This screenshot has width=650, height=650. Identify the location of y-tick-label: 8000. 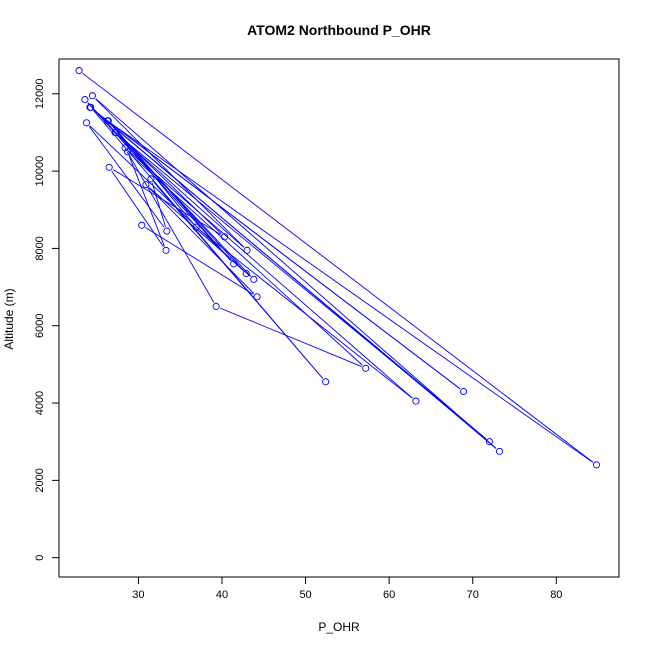
(40, 248).